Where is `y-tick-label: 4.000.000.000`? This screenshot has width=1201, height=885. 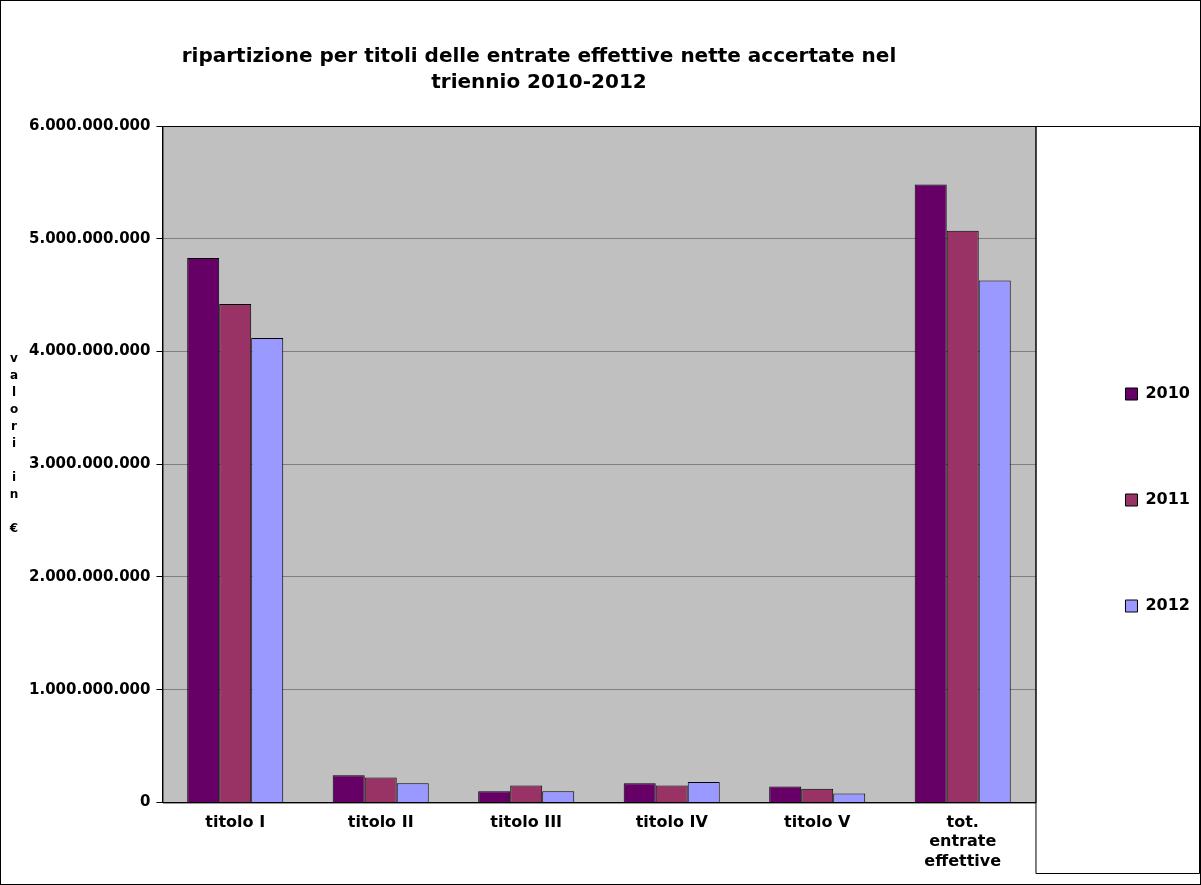 y-tick-label: 4.000.000.000 is located at coordinates (90, 350).